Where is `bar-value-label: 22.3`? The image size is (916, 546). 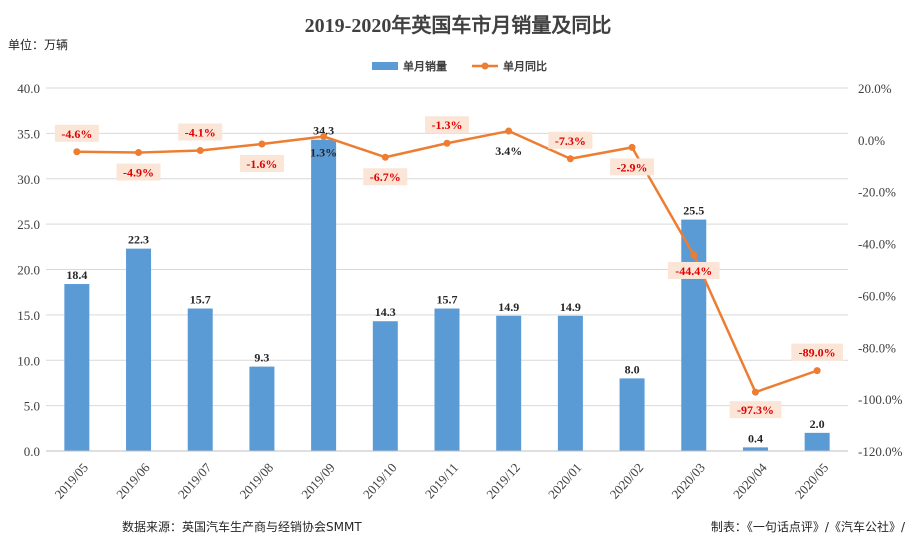
bar-value-label: 22.3 is located at coordinates (138, 240).